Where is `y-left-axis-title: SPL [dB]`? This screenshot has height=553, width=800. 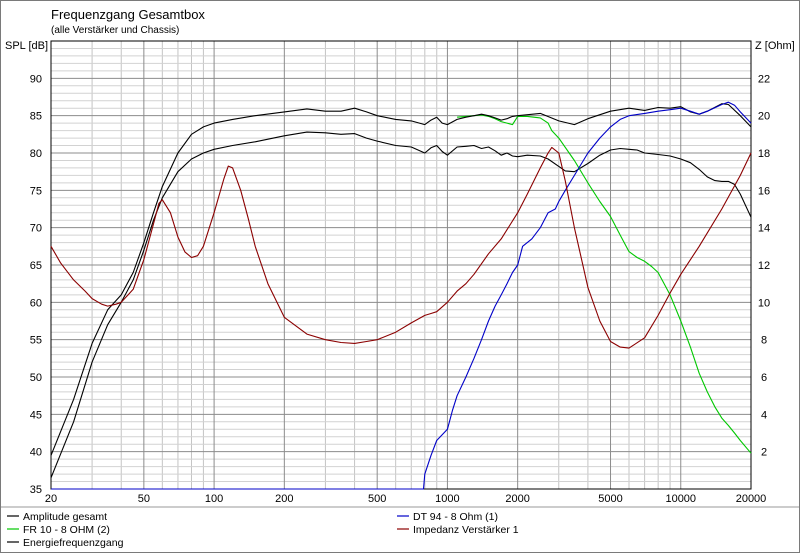 y-left-axis-title: SPL [dB] is located at coordinates (26, 46).